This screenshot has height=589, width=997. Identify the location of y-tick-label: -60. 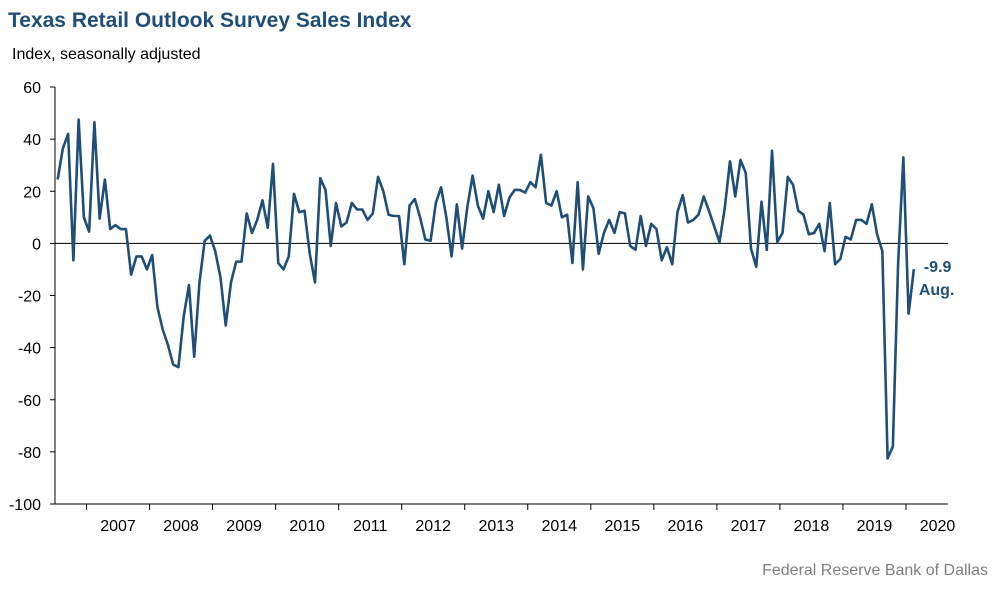
(29, 401).